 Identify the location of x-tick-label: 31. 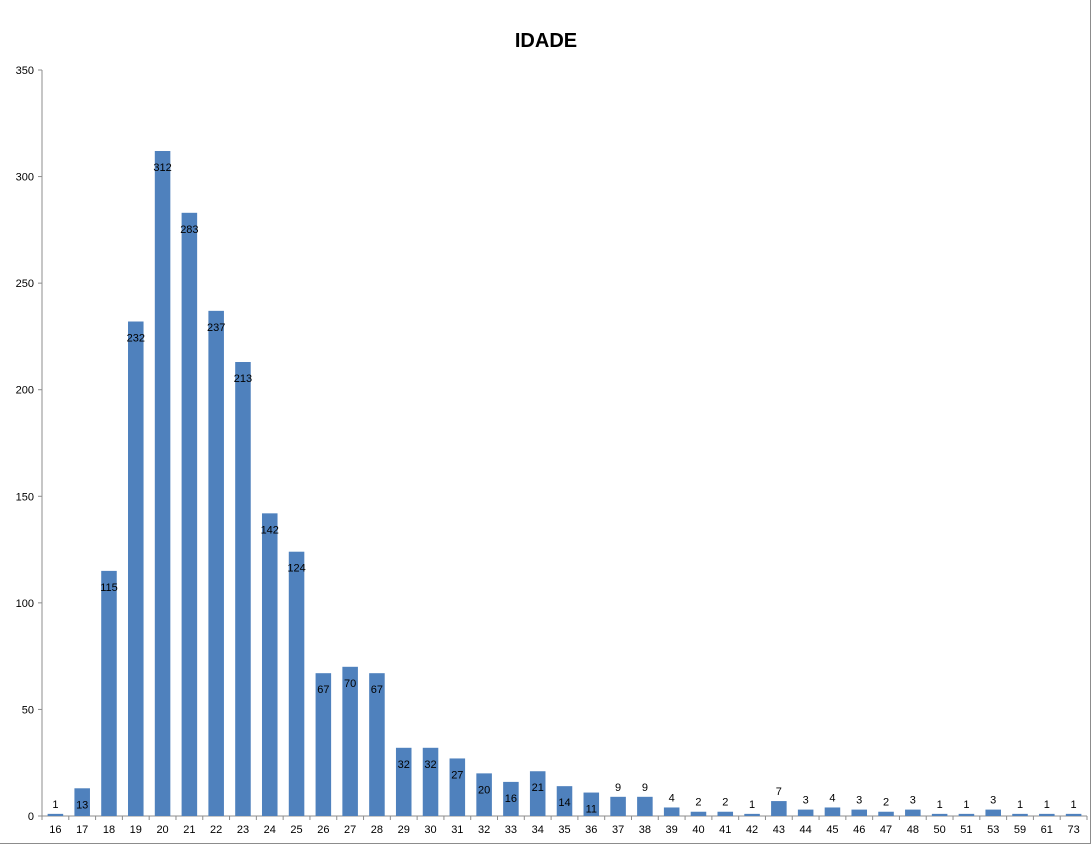
(457, 830).